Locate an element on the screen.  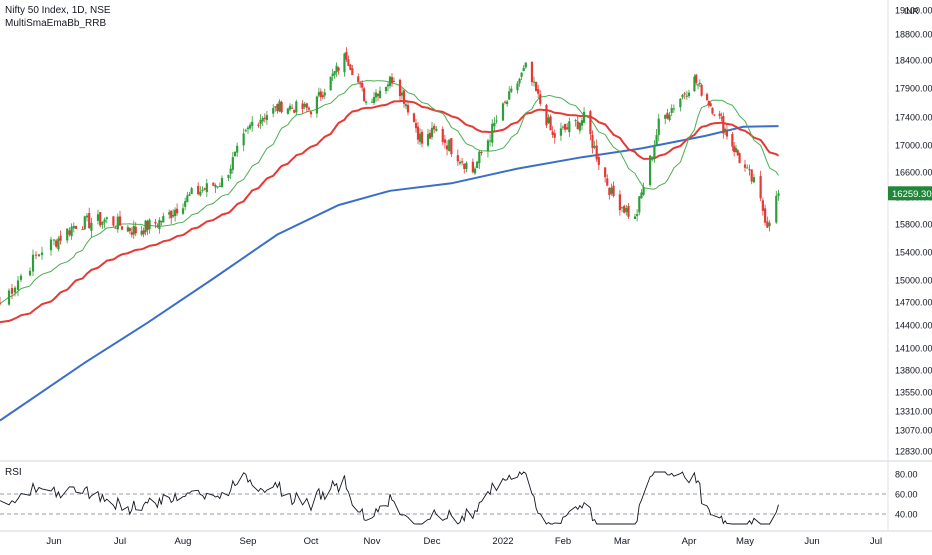
price-tick-label: 12830.00 is located at coordinates (913, 452).